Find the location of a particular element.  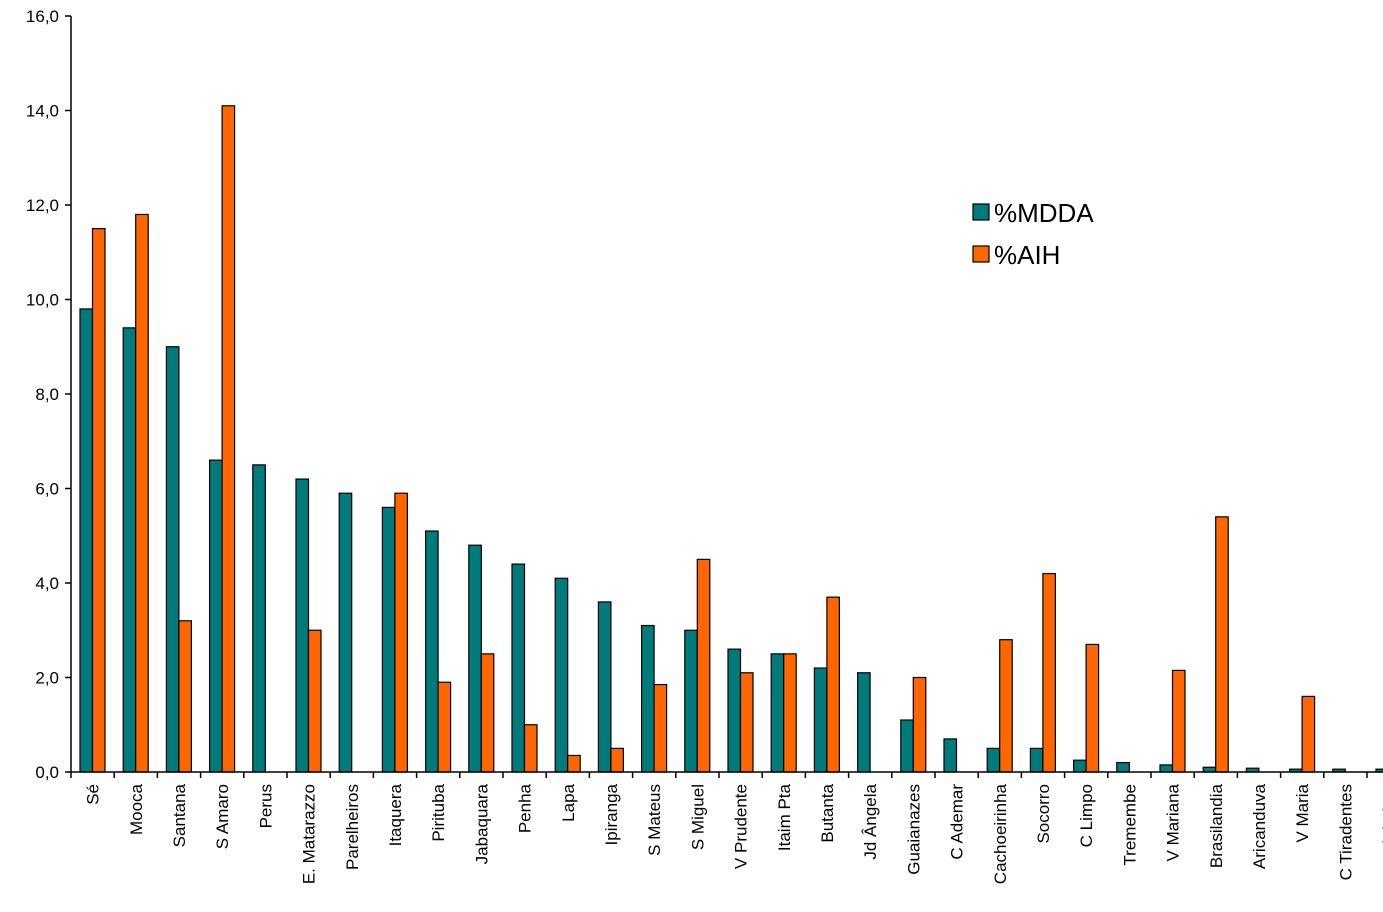

bar-mdda-lapa is located at coordinates (561, 675).